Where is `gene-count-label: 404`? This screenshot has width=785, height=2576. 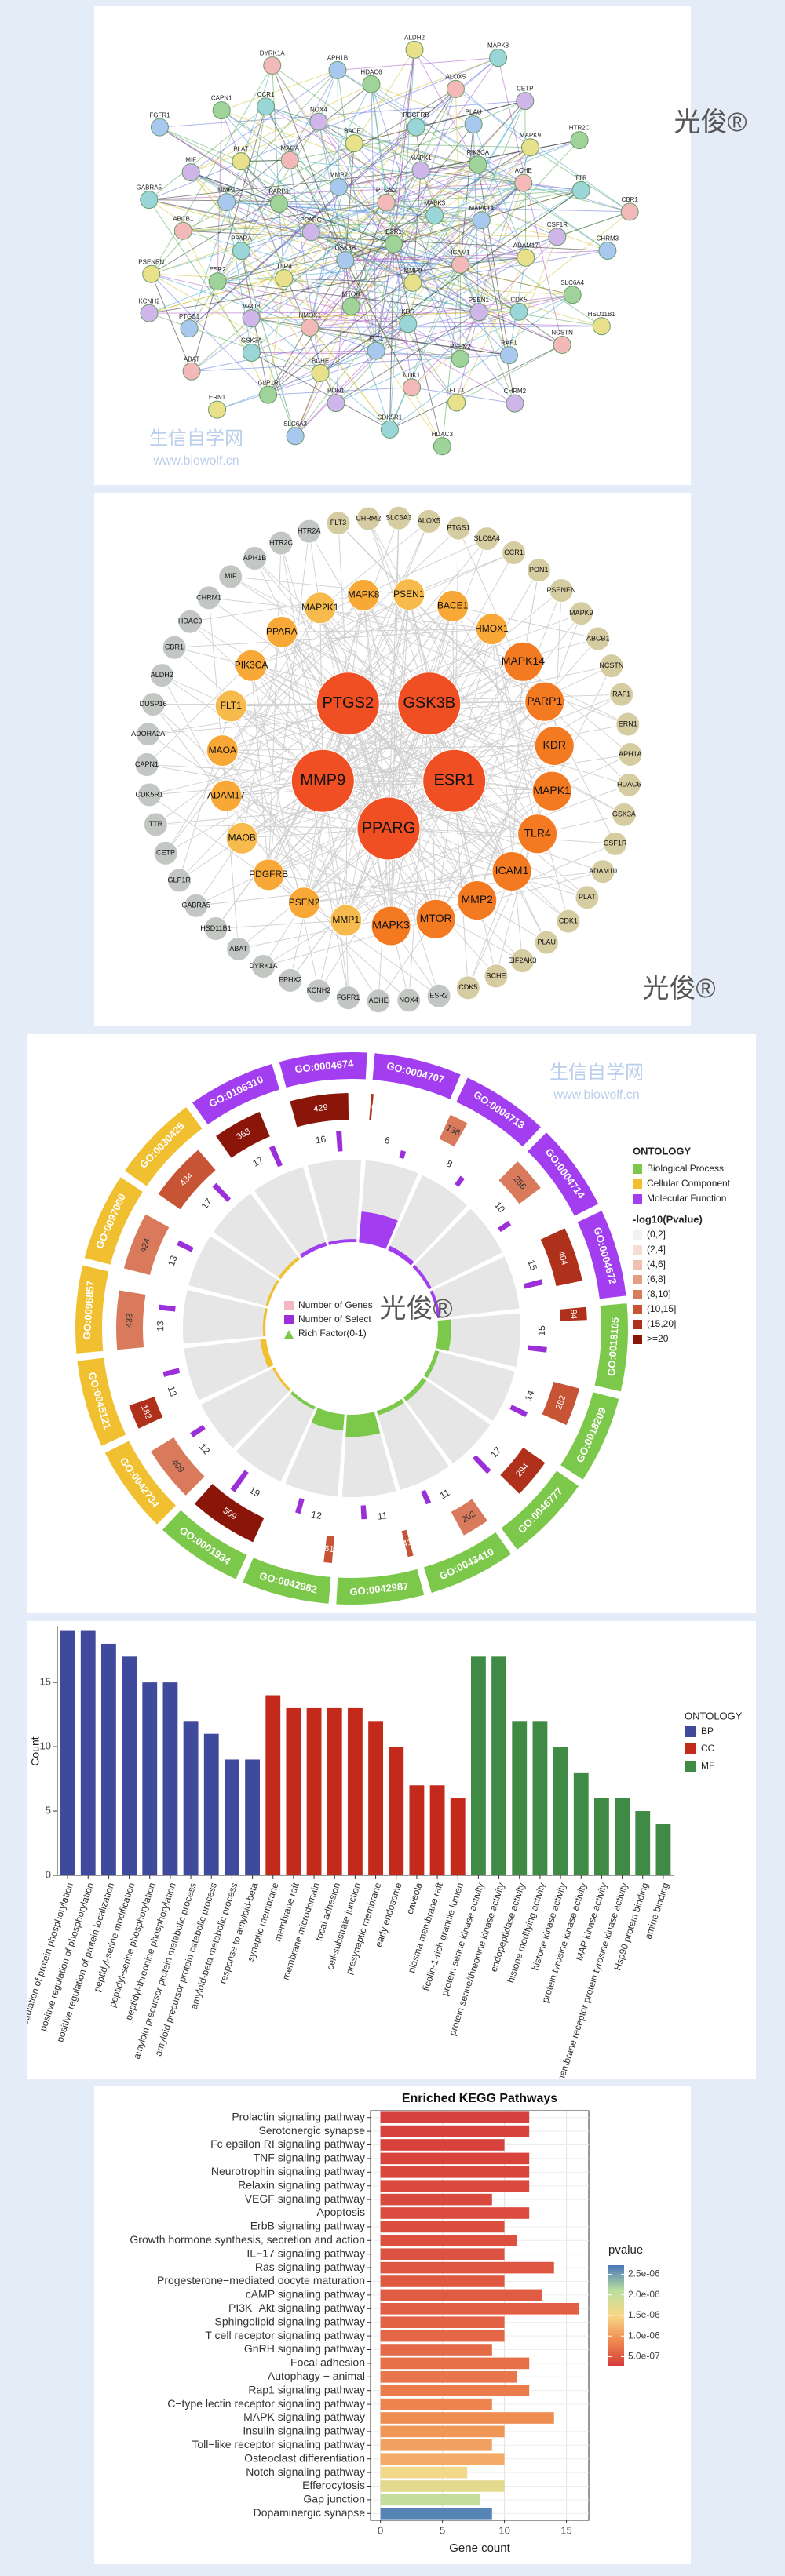
gene-count-label: 404 is located at coordinates (562, 1258).